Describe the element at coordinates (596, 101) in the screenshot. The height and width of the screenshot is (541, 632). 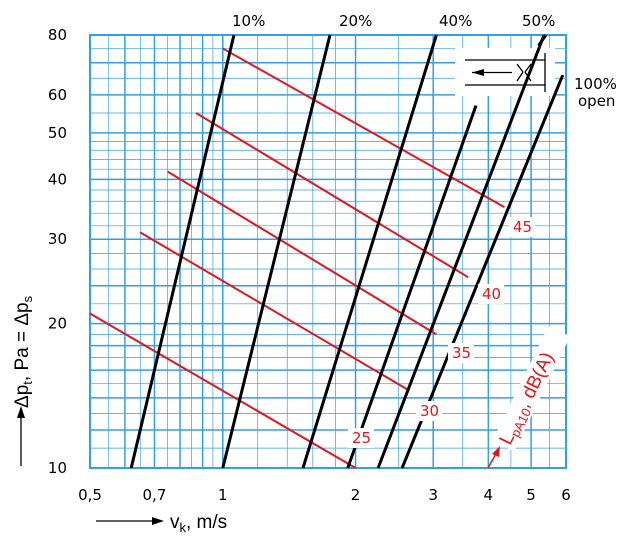
I see `opening-label-open: open` at that location.